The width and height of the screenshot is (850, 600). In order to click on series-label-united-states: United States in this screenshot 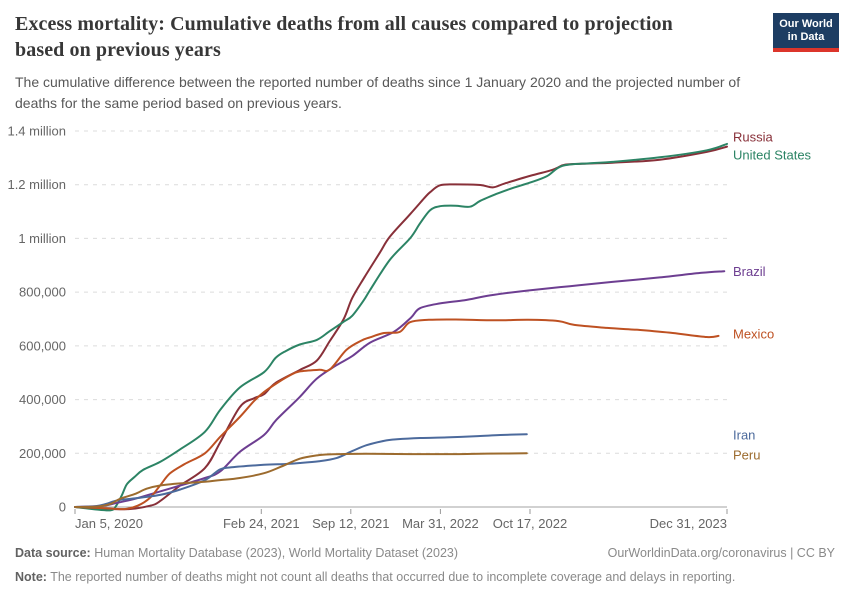, I will do `click(772, 155)`.